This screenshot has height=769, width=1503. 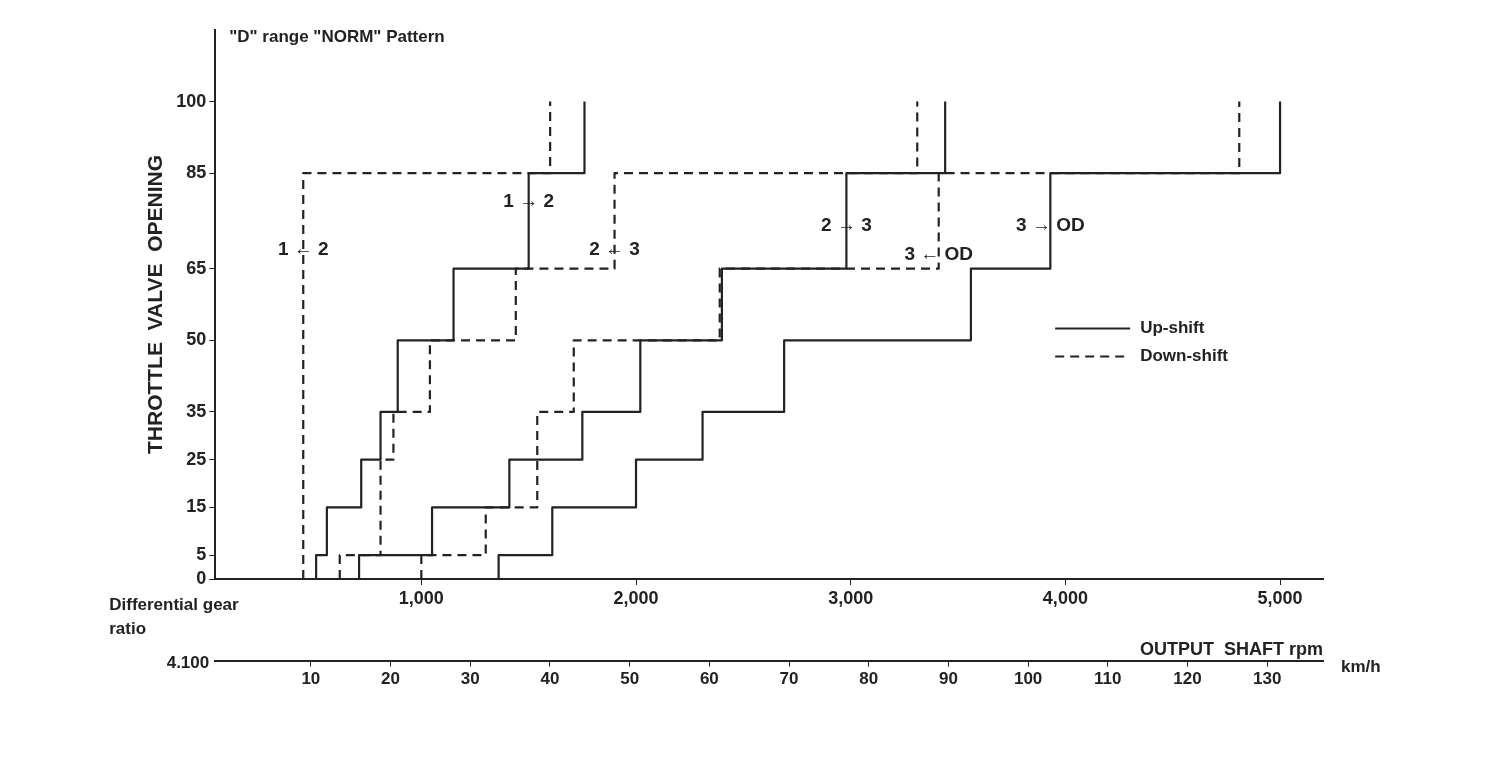 What do you see at coordinates (196, 506) in the screenshot?
I see `y-tick-label: 15` at bounding box center [196, 506].